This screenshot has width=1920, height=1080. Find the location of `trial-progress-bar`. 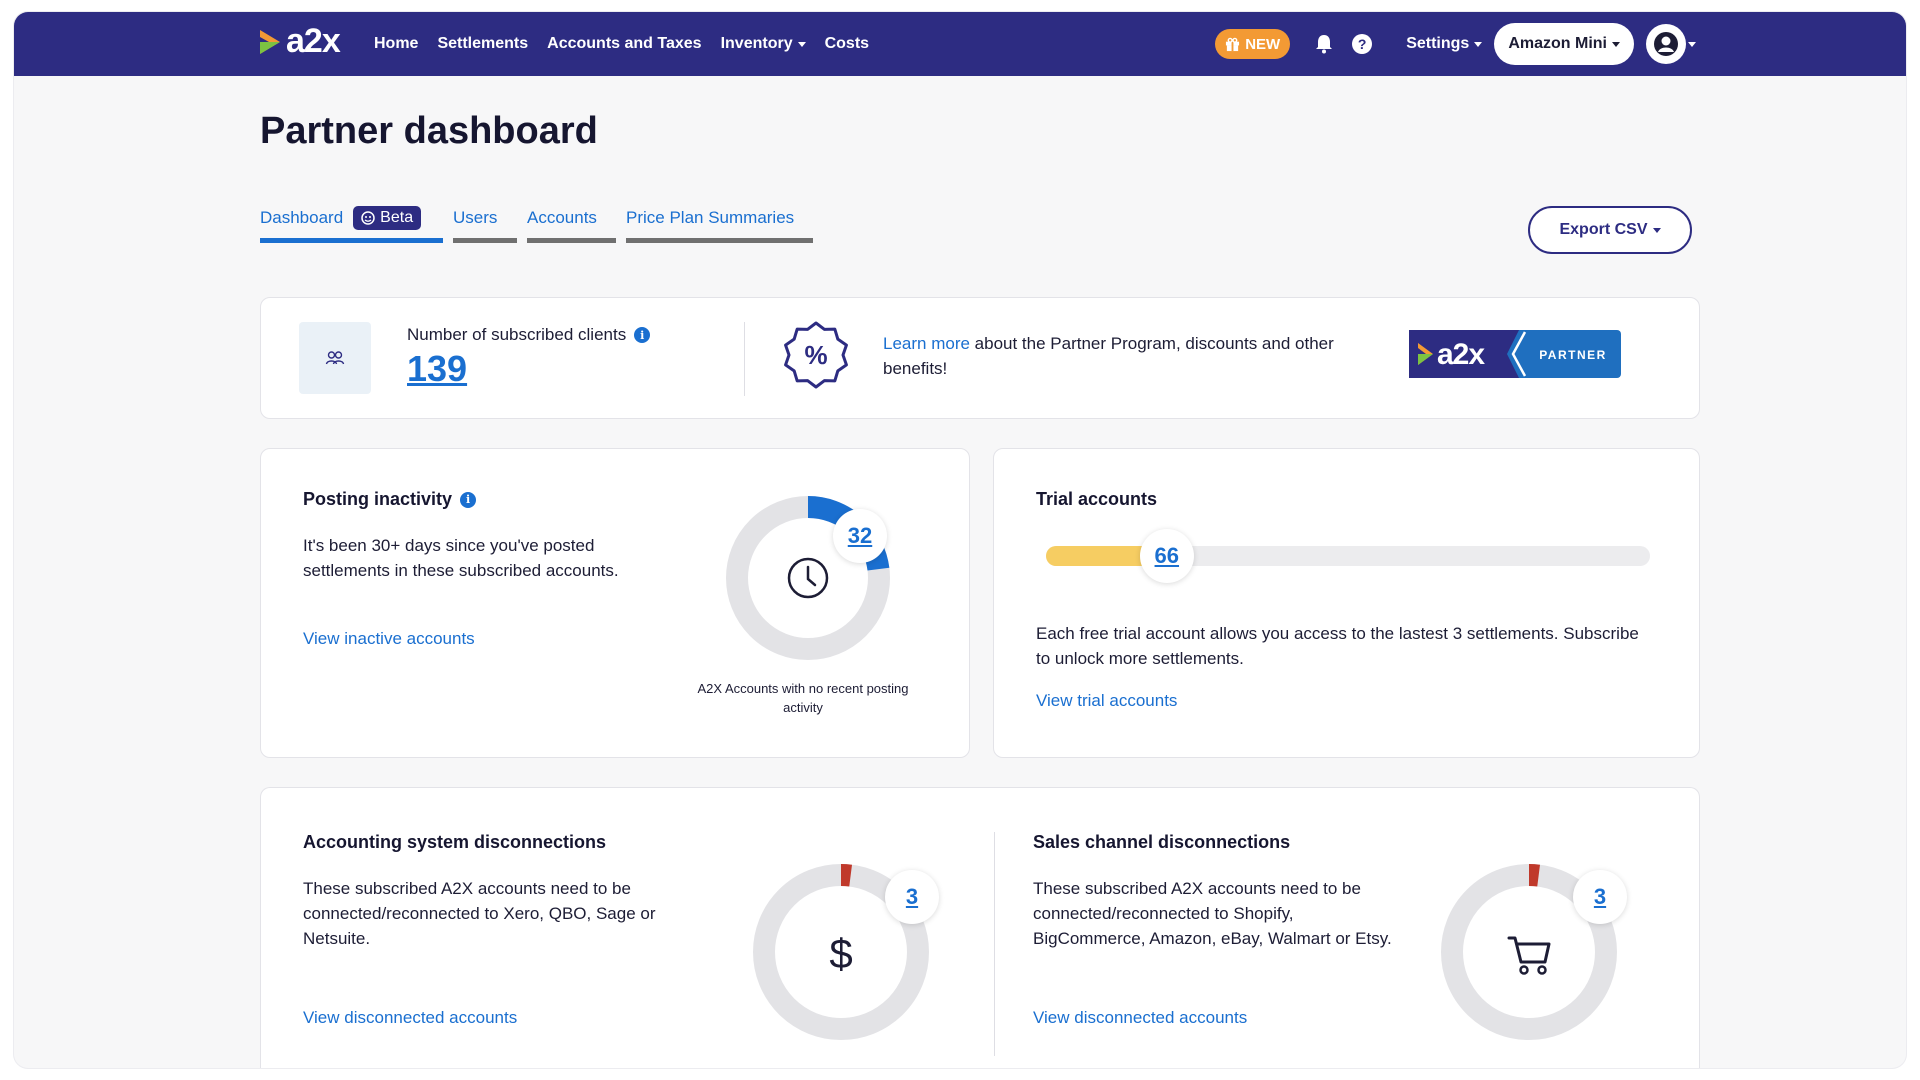

trial-progress-bar is located at coordinates (1348, 556).